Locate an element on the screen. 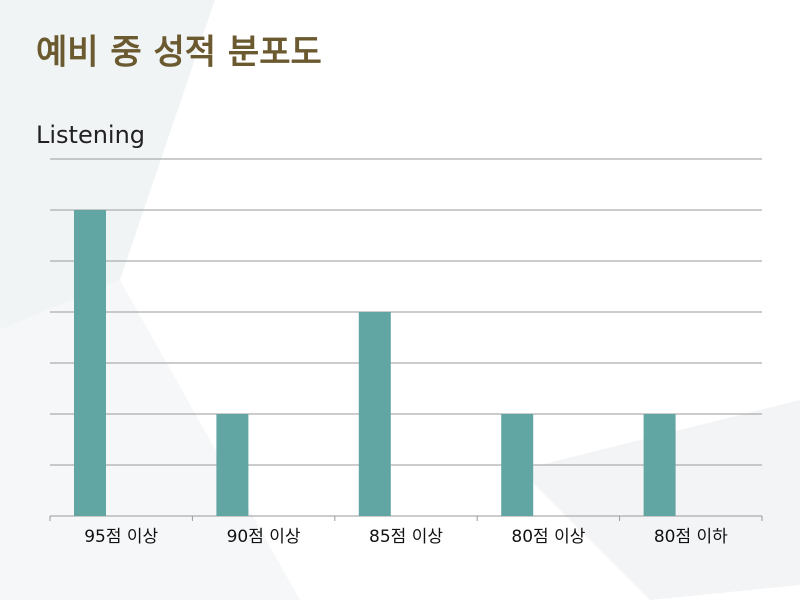 This screenshot has height=600, width=800. x-tick-label: 85점 이상 is located at coordinates (406, 537).